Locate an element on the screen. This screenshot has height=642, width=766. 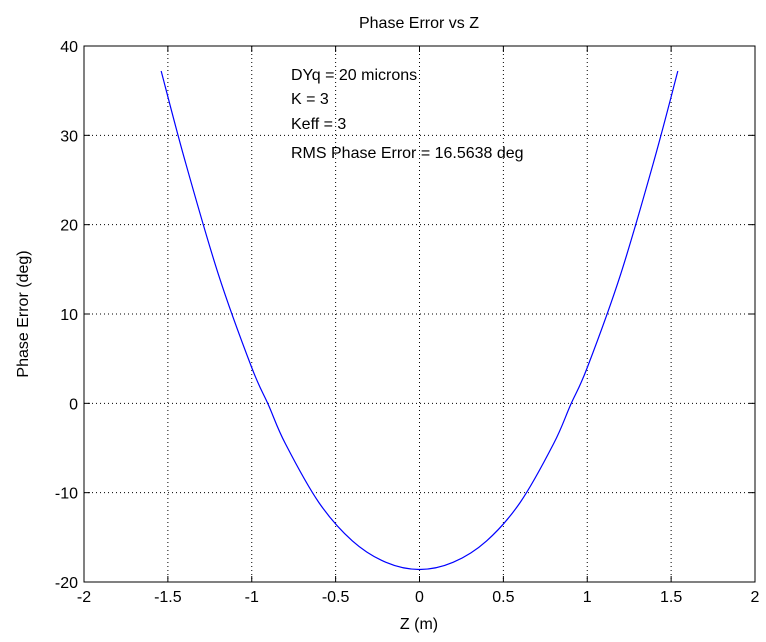
x-tick-label: -1 is located at coordinates (252, 597).